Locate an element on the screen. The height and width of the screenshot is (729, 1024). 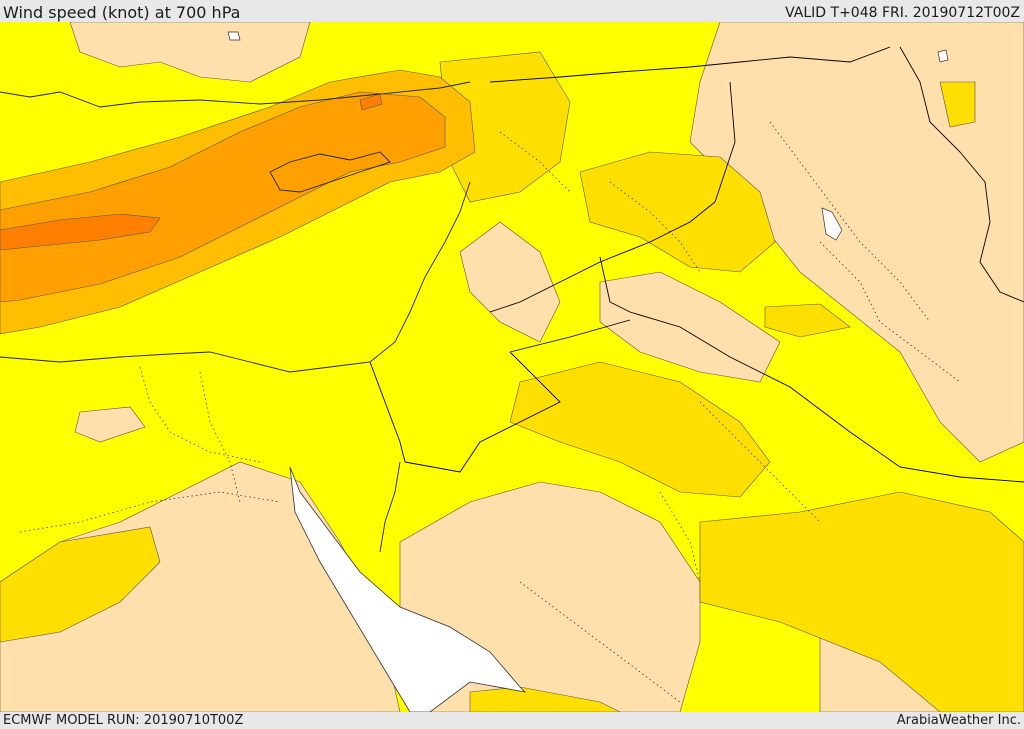
red-sea is located at coordinates (408, 589).